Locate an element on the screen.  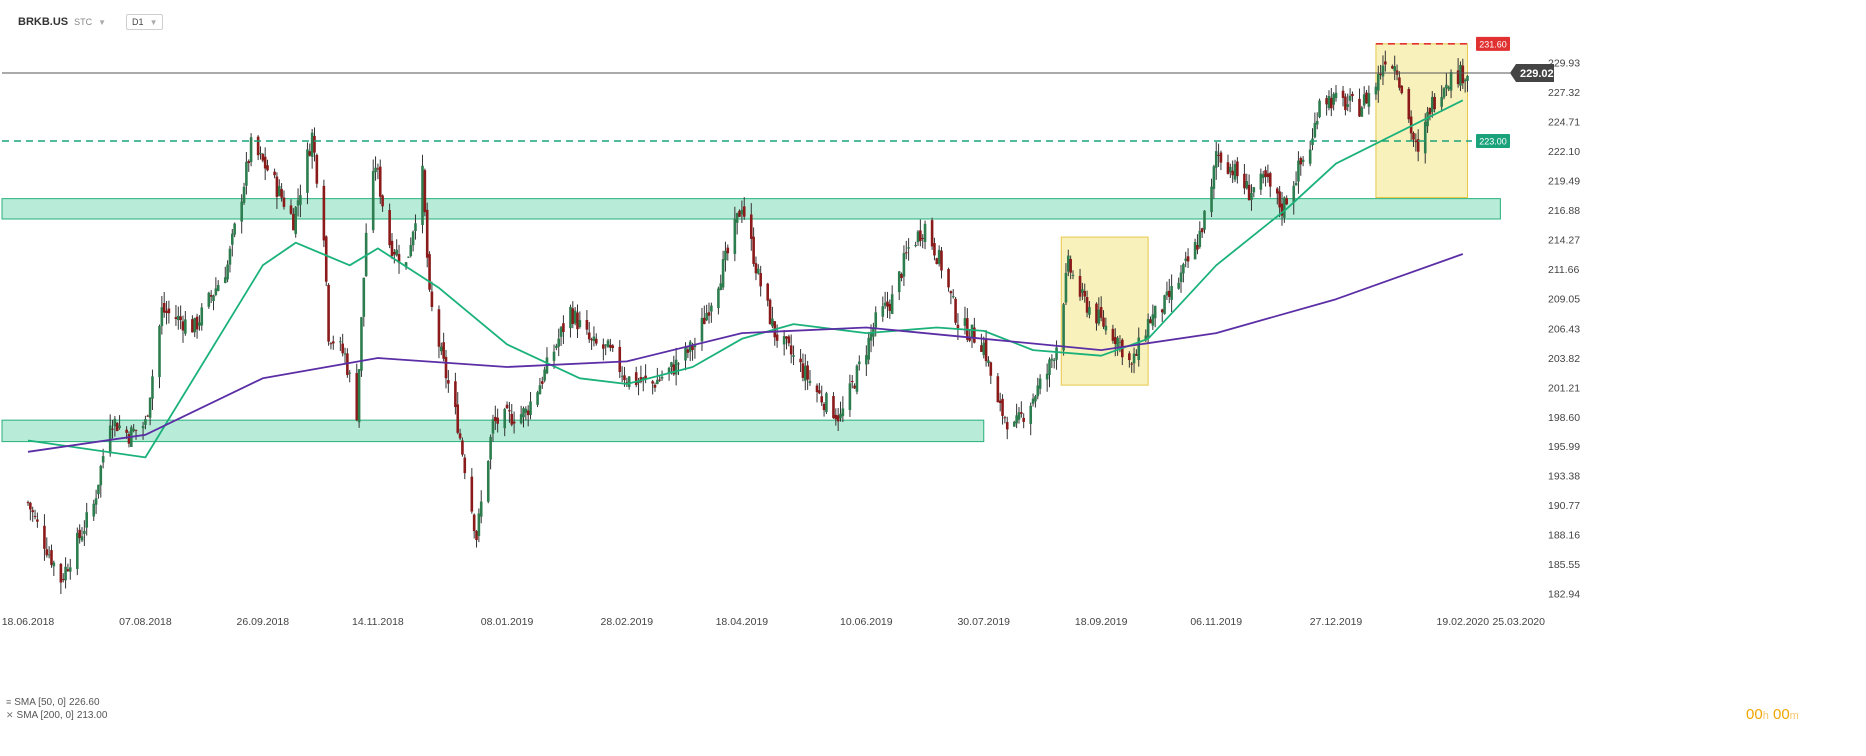
x-tick-label: 18.04.2019 is located at coordinates (742, 622).